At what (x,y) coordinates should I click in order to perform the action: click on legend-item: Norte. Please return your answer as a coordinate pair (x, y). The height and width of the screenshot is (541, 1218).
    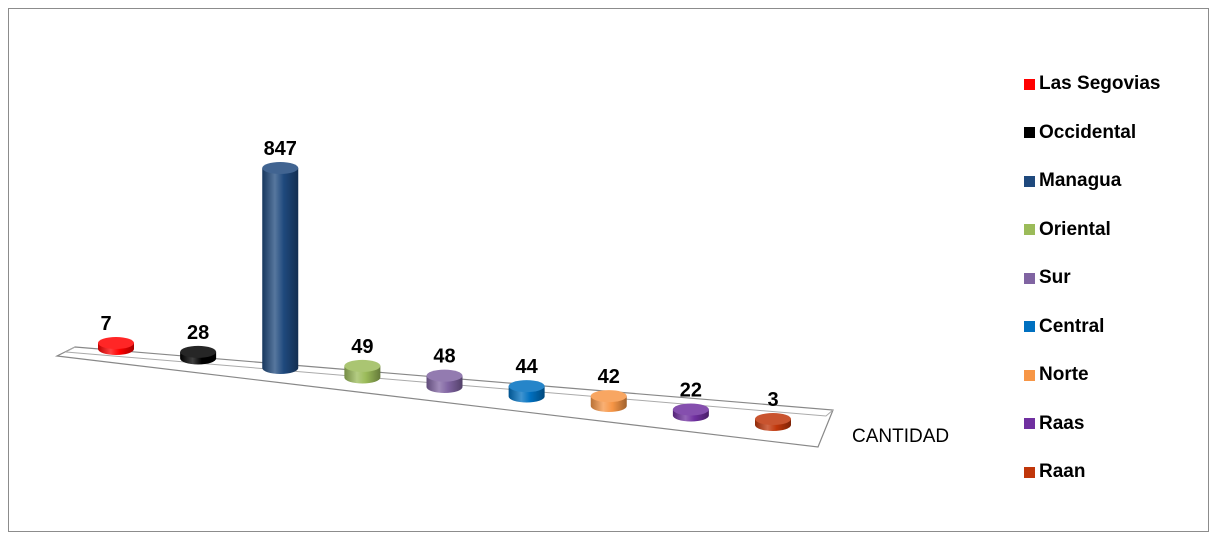
    Looking at the image, I should click on (1056, 375).